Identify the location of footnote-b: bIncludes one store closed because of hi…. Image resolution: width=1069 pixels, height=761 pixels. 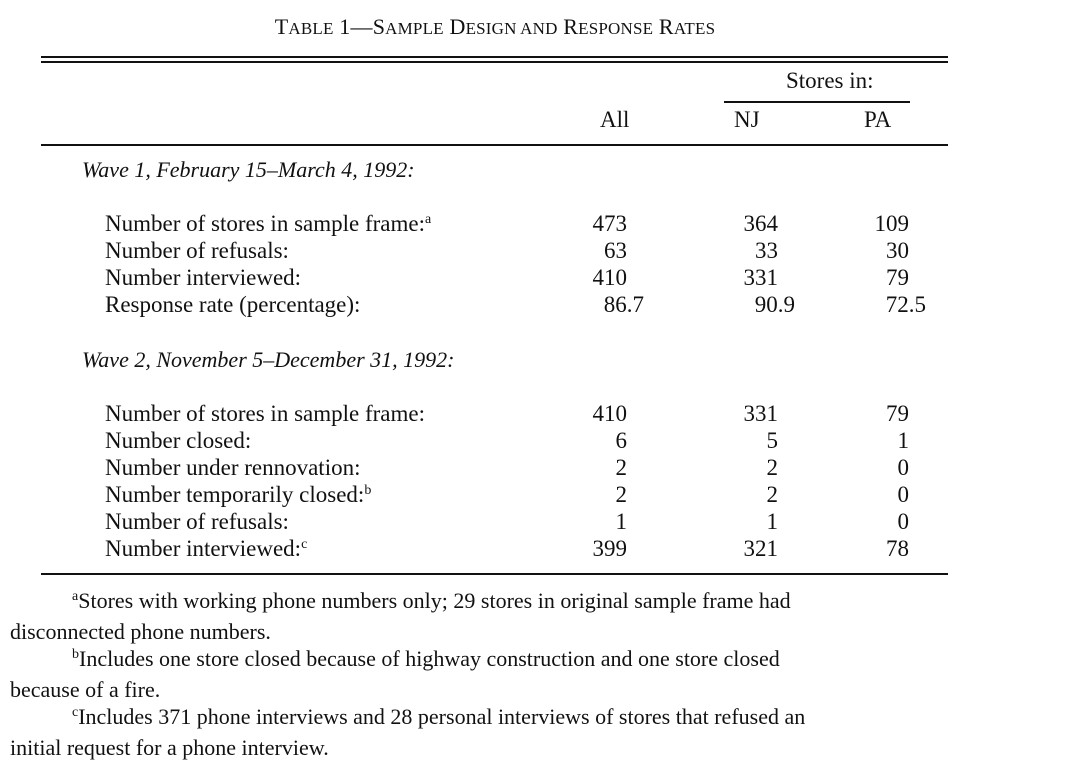
(395, 674).